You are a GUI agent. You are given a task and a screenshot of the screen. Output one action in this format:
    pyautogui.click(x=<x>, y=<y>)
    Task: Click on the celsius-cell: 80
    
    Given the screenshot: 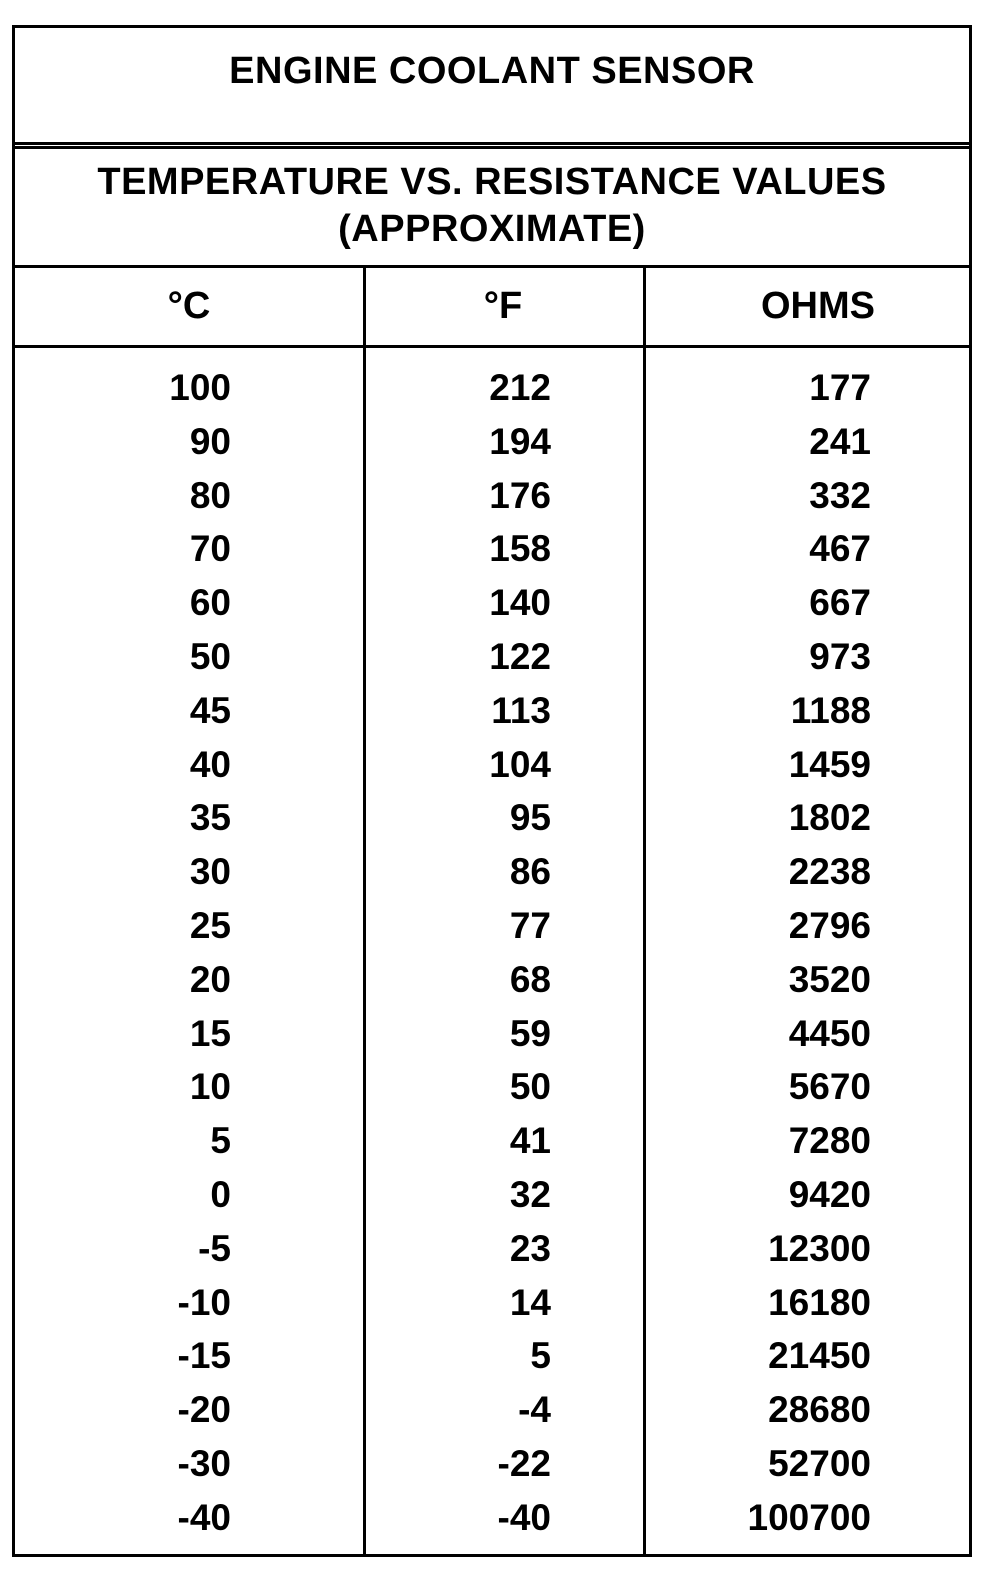 What is the action you would take?
    pyautogui.click(x=210, y=495)
    